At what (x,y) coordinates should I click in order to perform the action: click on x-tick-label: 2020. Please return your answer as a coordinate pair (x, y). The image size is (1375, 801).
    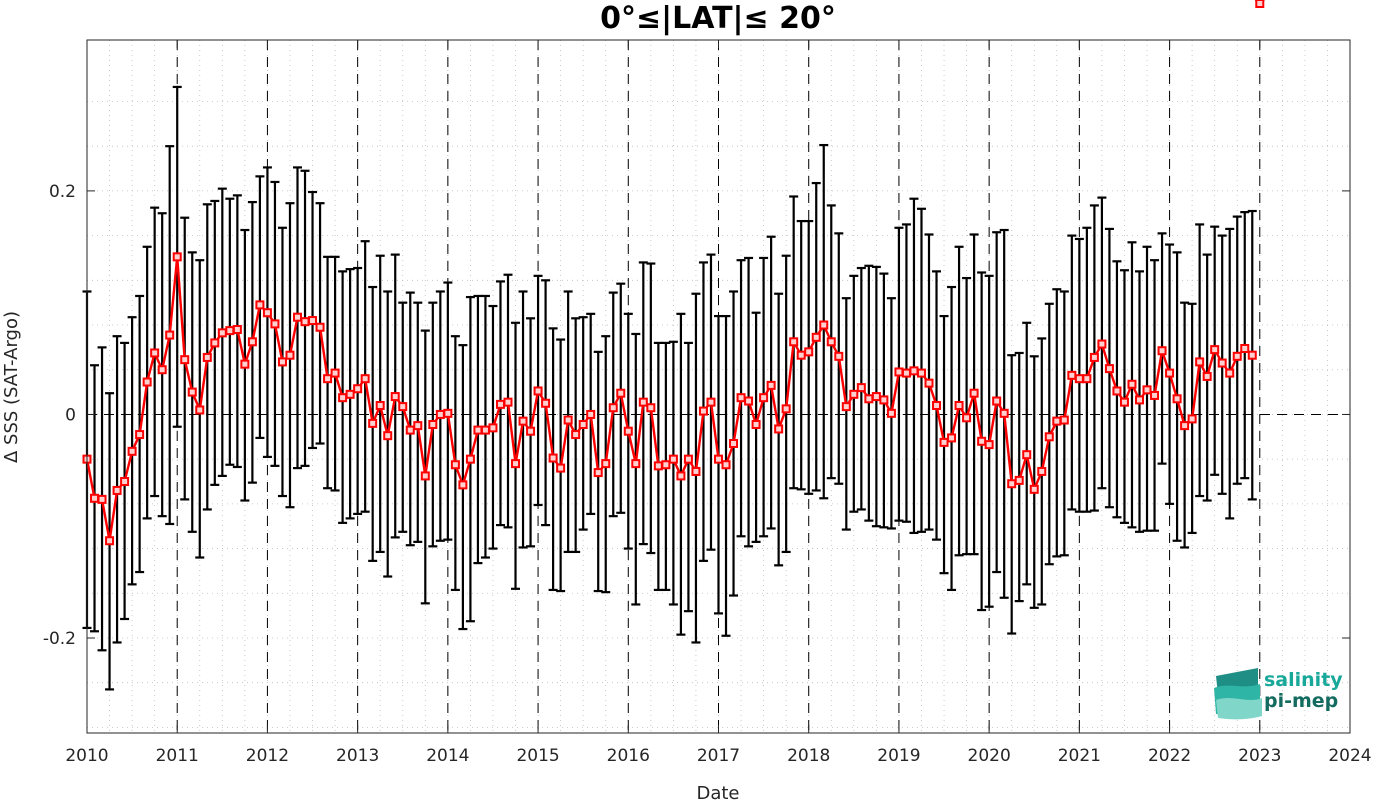
    Looking at the image, I should click on (989, 756).